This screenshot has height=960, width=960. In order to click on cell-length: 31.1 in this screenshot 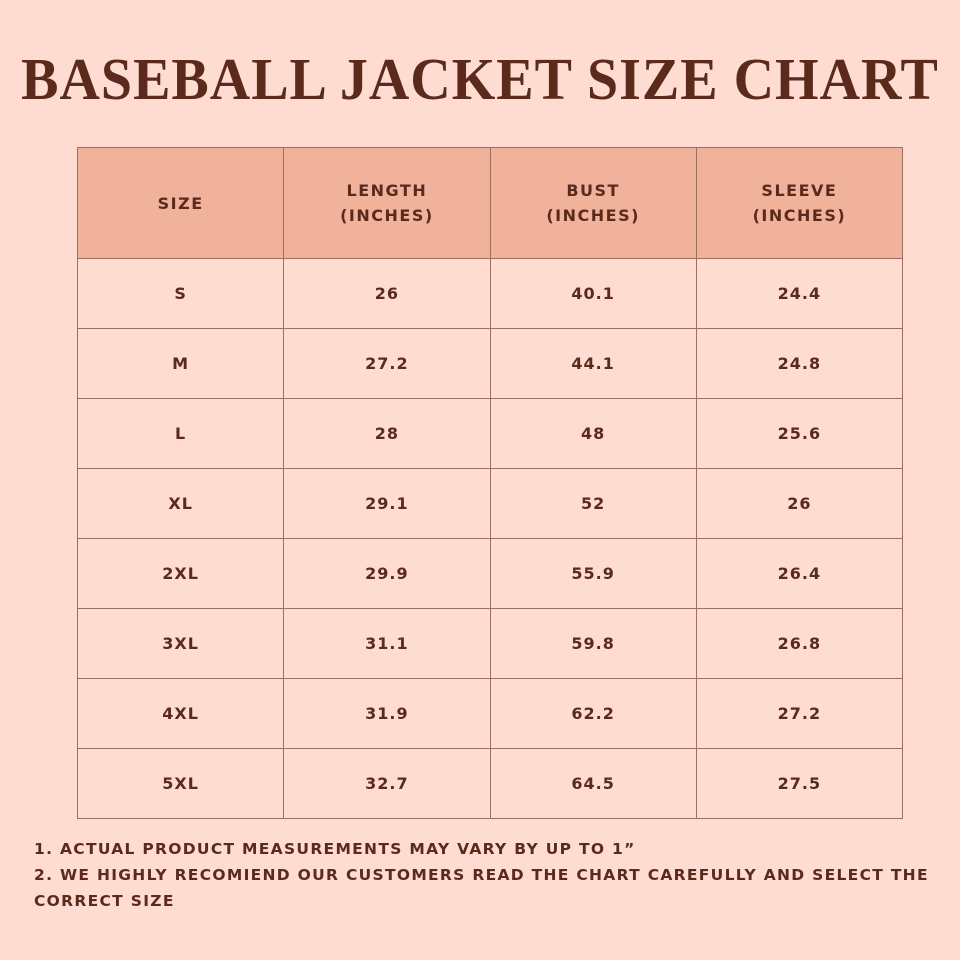, I will do `click(387, 643)`.